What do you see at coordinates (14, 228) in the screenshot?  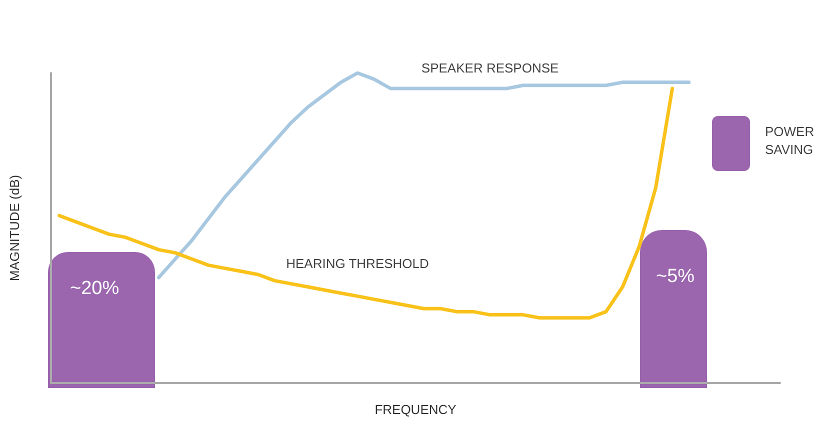 I see `y-axis-title: MAGNITUDE (dB)` at bounding box center [14, 228].